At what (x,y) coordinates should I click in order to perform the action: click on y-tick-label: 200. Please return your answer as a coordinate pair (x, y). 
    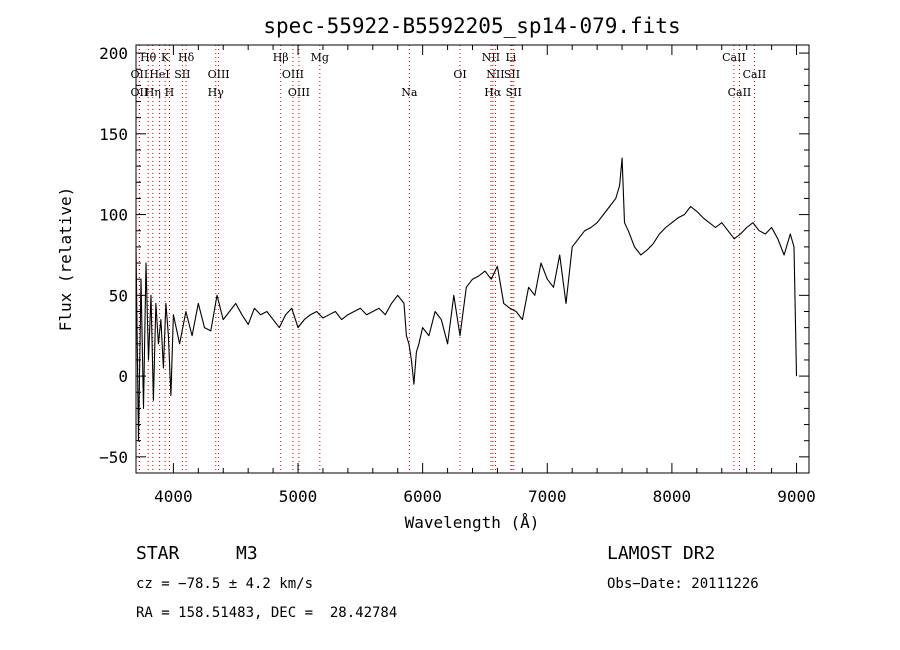
    Looking at the image, I should click on (113, 53).